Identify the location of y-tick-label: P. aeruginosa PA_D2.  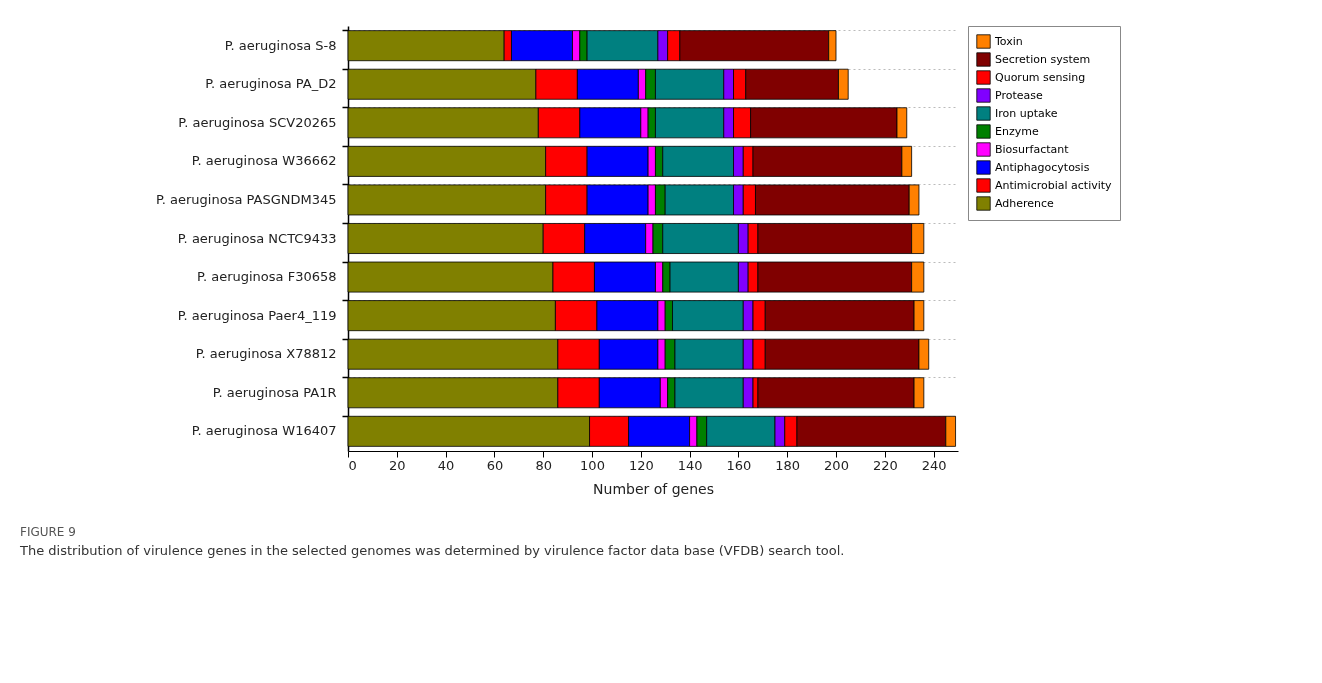
(271, 84).